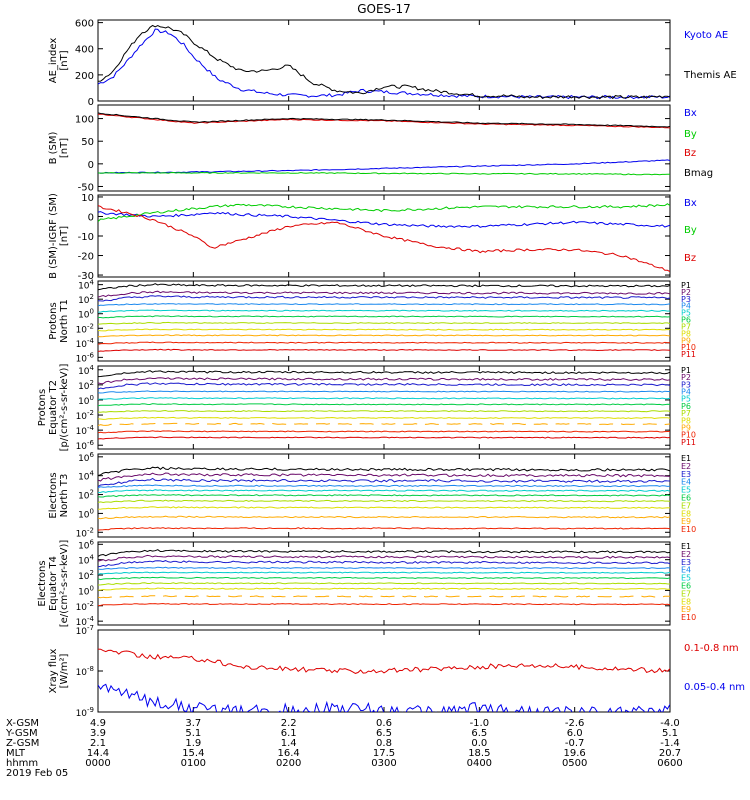 This screenshot has width=750, height=800. I want to click on legend-0-05-0-4-nm: 0.05-0.4 nm, so click(714, 687).